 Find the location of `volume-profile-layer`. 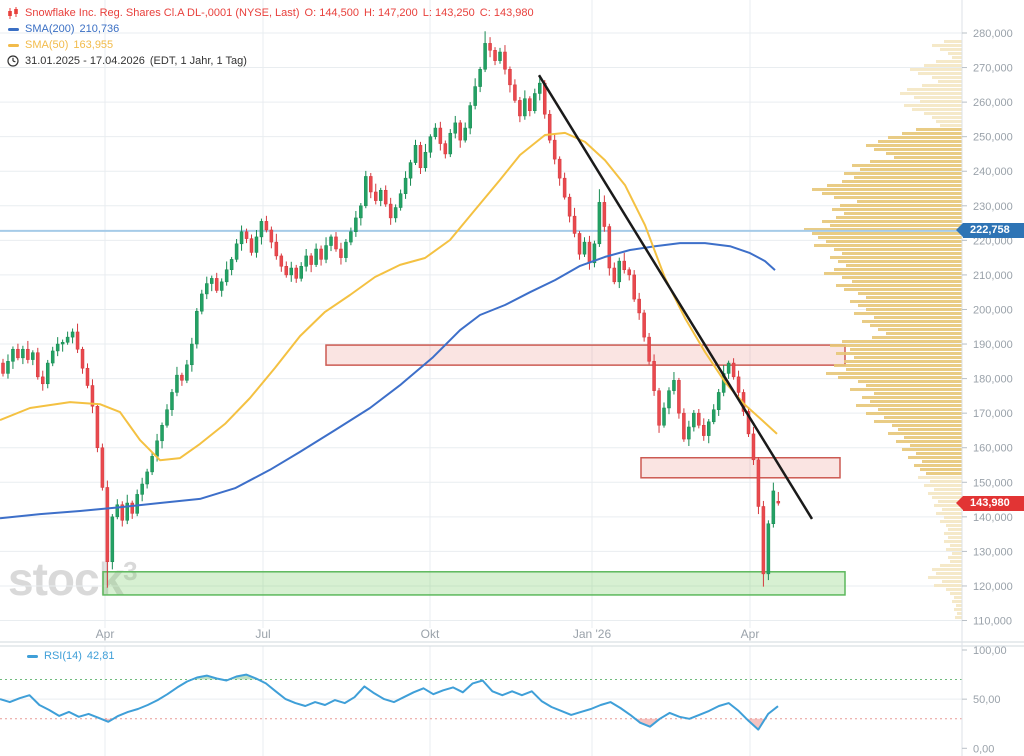

volume-profile-layer is located at coordinates (883, 329).